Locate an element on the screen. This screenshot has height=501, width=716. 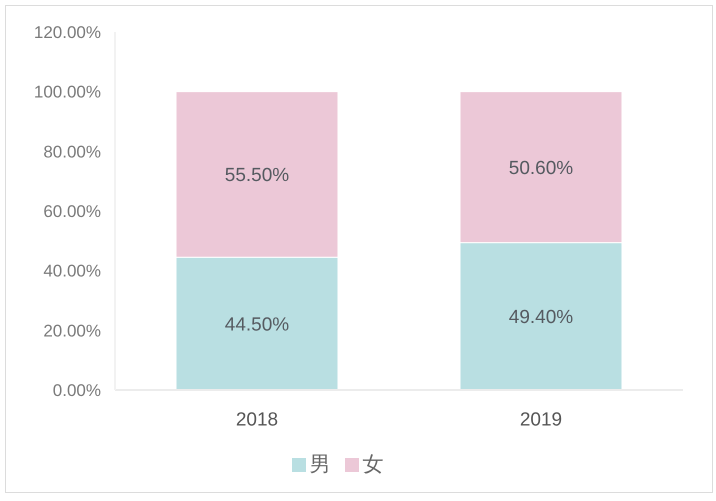
legend-label: 女 is located at coordinates (373, 464).